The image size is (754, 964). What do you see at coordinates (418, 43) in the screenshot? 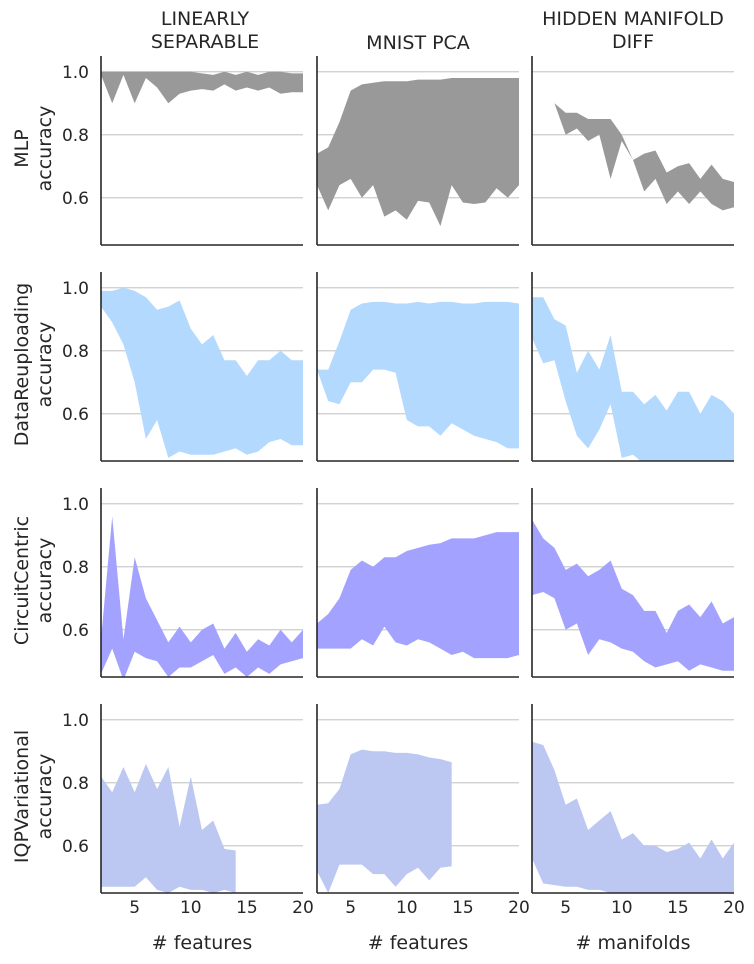
I see `column-title: MNIST PCA` at bounding box center [418, 43].